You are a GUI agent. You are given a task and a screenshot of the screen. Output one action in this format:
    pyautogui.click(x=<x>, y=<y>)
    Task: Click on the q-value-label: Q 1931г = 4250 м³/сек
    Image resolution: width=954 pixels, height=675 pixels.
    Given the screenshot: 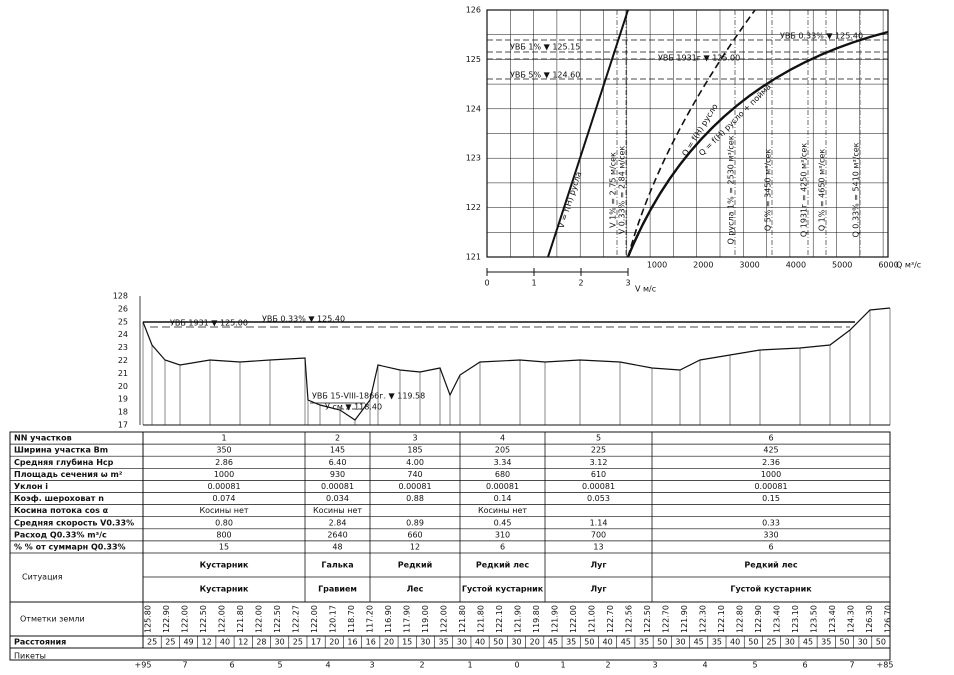 What is the action you would take?
    pyautogui.click(x=804, y=190)
    